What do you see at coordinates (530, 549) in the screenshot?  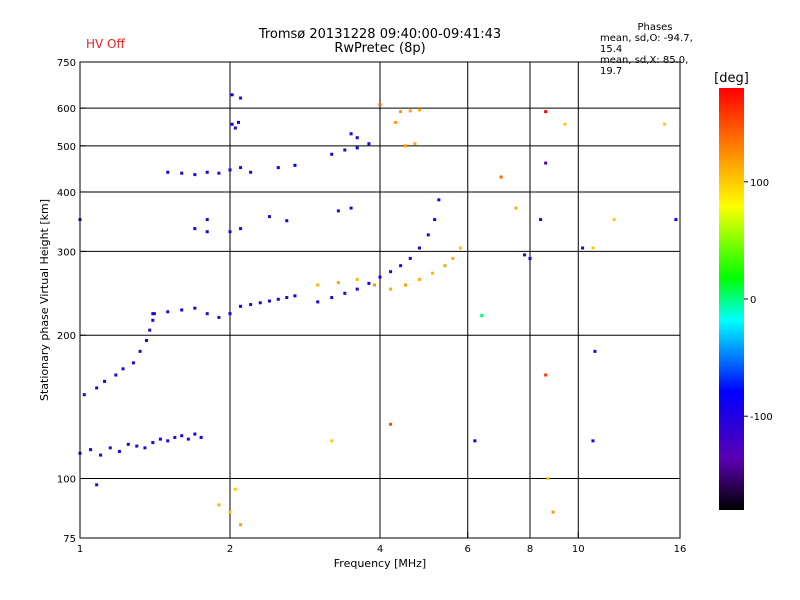 I see `x-tick-label: 8` at bounding box center [530, 549].